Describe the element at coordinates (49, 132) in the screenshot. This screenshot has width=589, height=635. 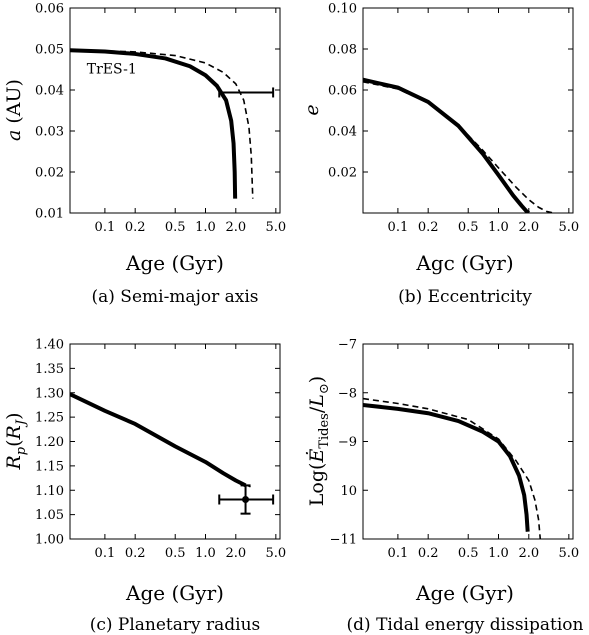
I see `y-tick-label: 0.03` at that location.